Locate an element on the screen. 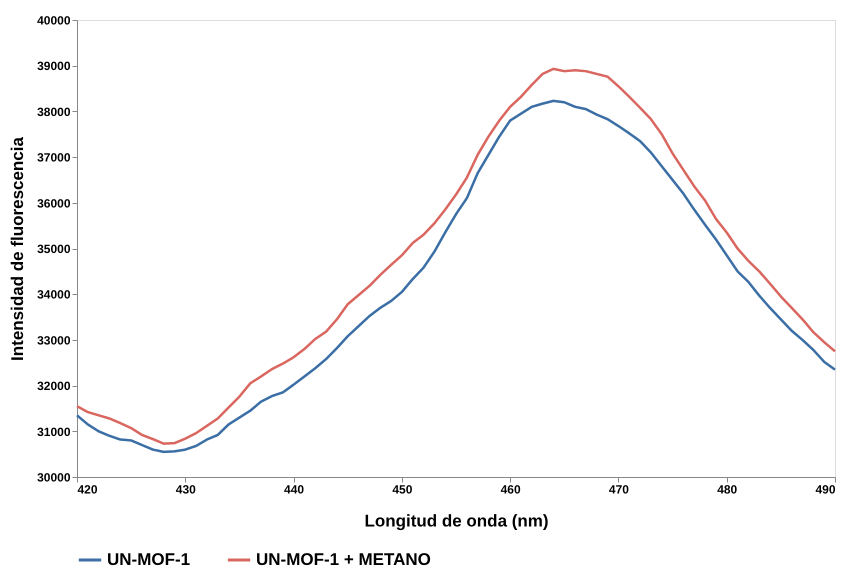  y-tick-label: 40000 is located at coordinates (54, 21).